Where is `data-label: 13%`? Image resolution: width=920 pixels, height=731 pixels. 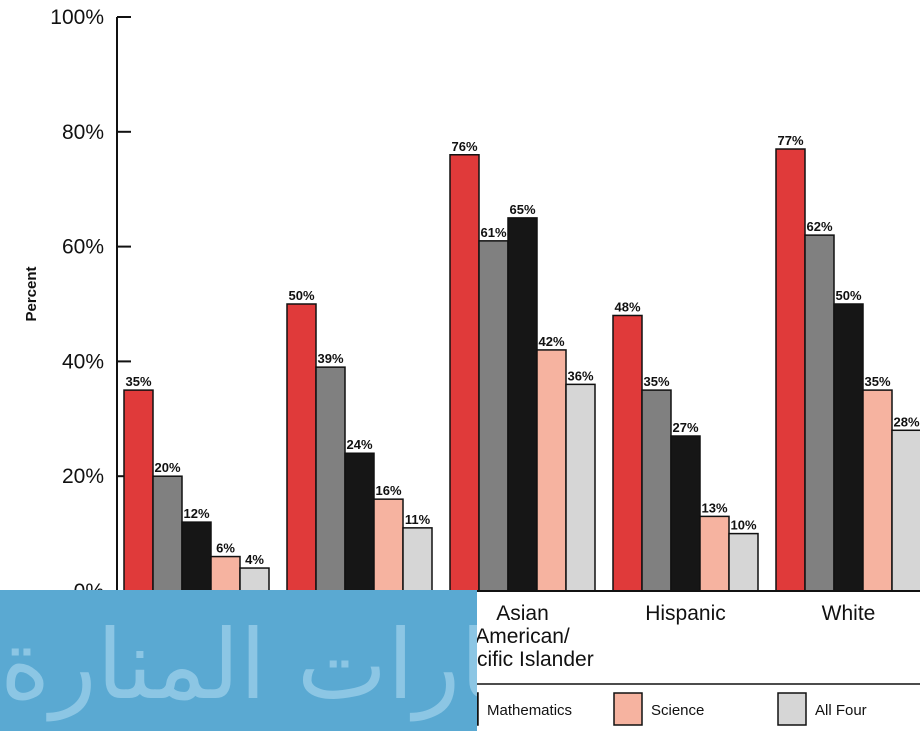 data-label: 13% is located at coordinates (714, 507).